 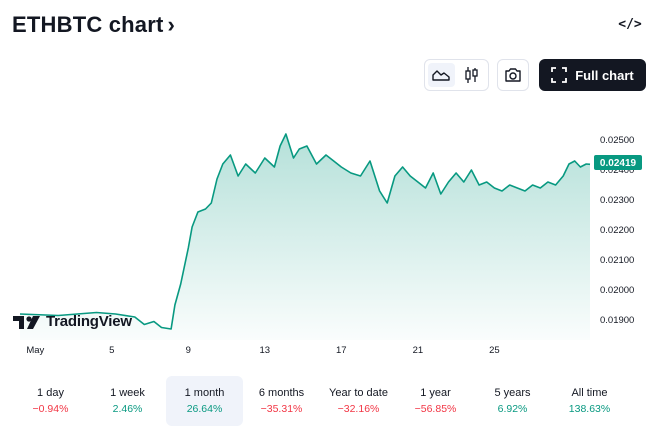 I want to click on range-change: 138.63%, so click(x=589, y=409).